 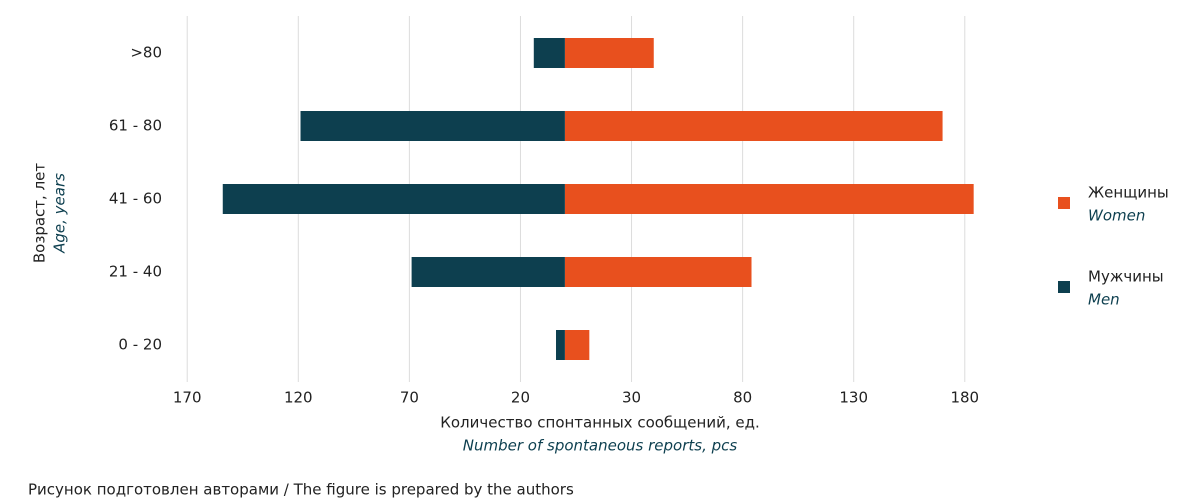 What do you see at coordinates (187, 398) in the screenshot?
I see `x-tick-label: 170` at bounding box center [187, 398].